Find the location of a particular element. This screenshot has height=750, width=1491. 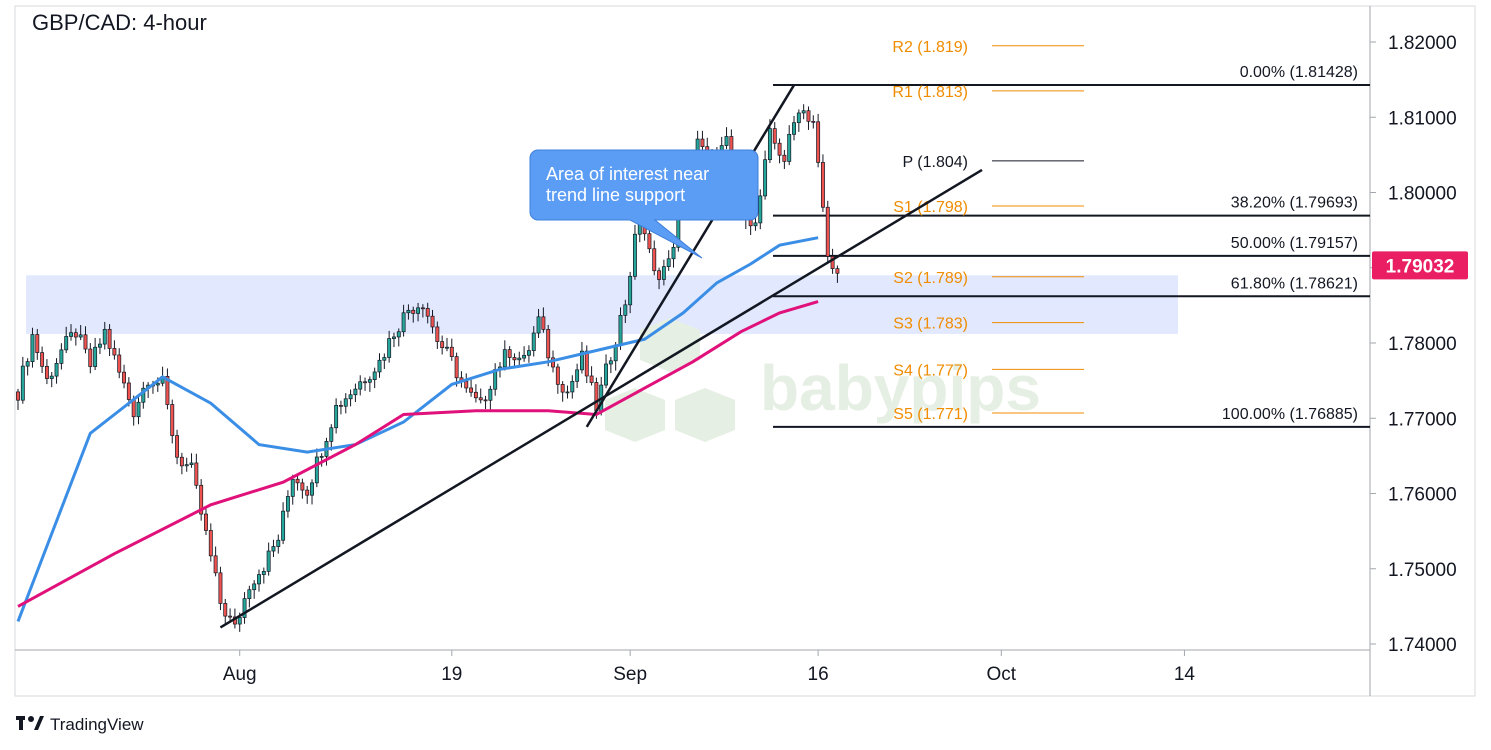

y-tick-label: 1.77000 is located at coordinates (1422, 419).